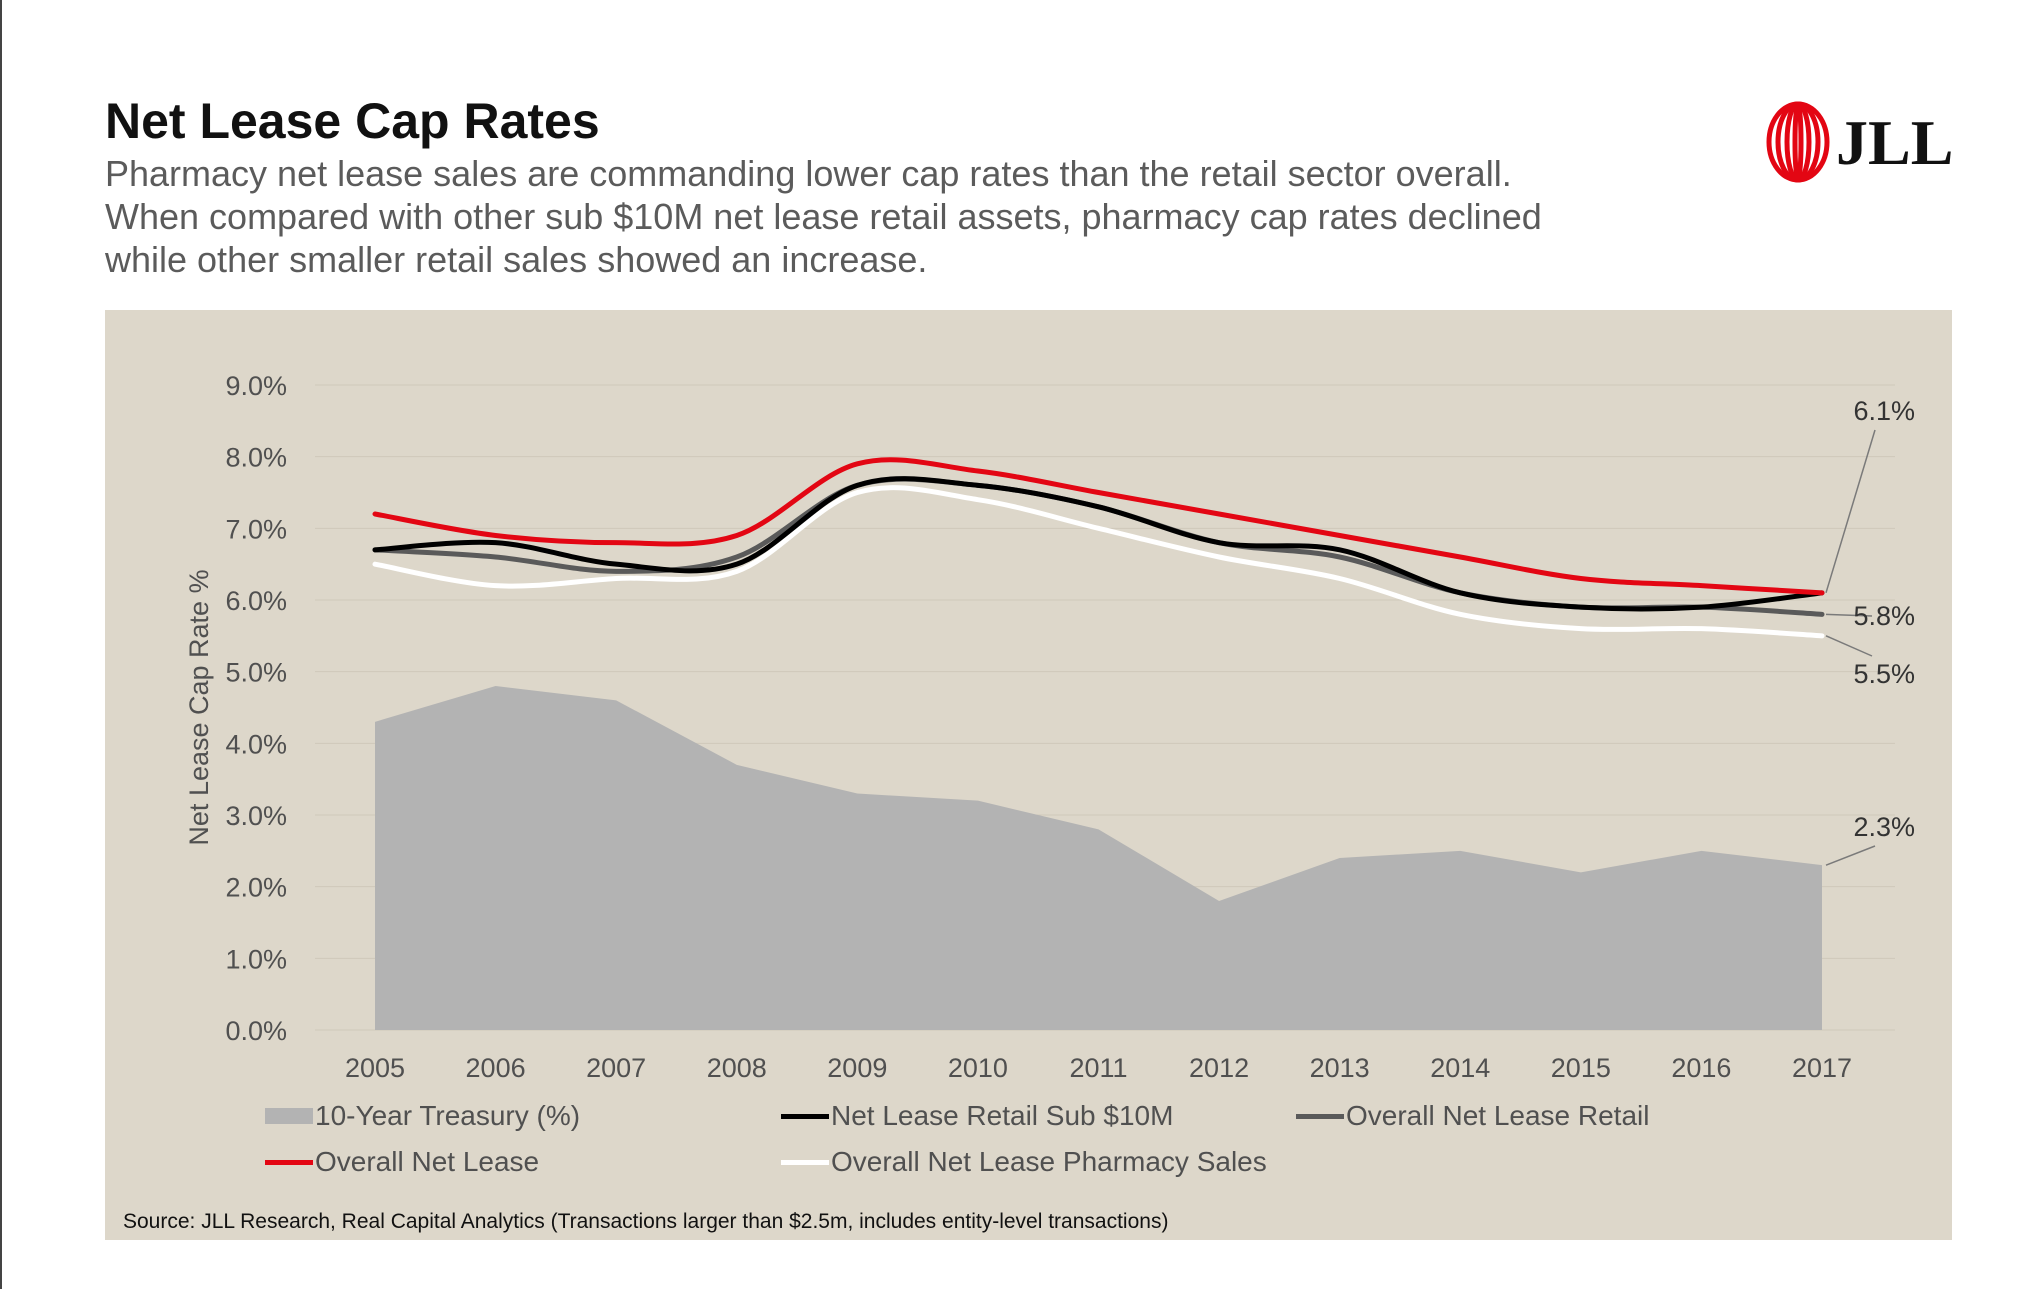 This screenshot has height=1289, width=2037. I want to click on series-line-overall, so click(1098, 526).